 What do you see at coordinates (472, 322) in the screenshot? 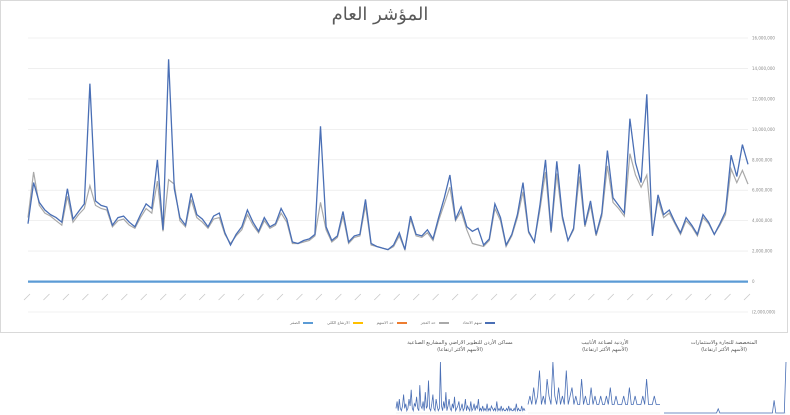
I see `legend-label-1: سهم الاتحاد` at bounding box center [472, 322].